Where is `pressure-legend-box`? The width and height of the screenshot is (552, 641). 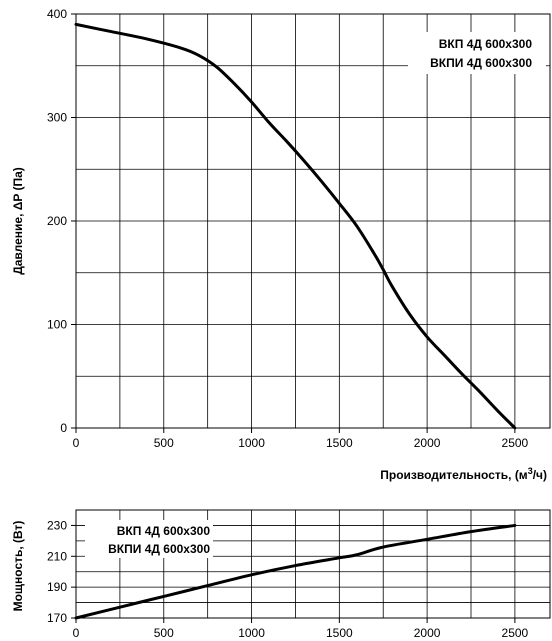 pressure-legend-box is located at coordinates (477, 53).